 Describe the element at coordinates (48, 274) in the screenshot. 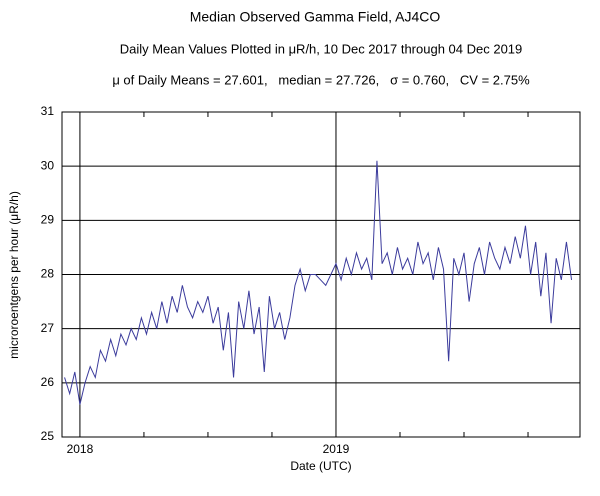

I see `y-tick-label: 28` at that location.